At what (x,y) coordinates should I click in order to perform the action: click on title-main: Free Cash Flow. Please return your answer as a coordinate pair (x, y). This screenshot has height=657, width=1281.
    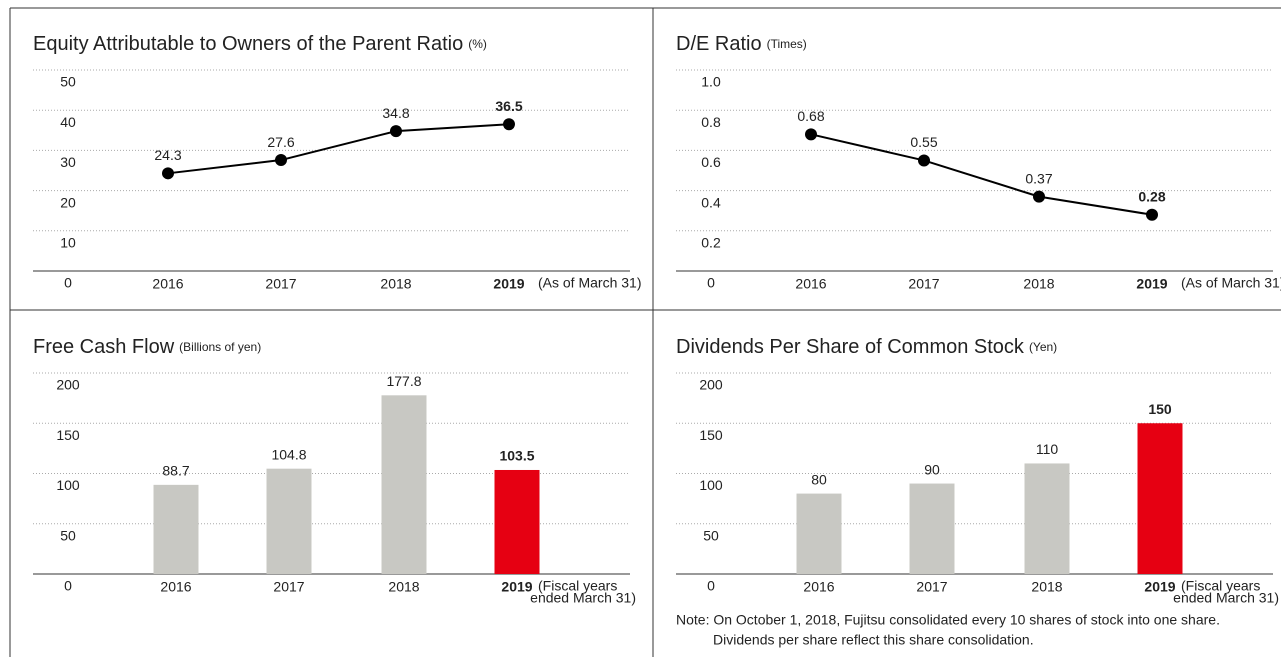
    Looking at the image, I should click on (104, 347).